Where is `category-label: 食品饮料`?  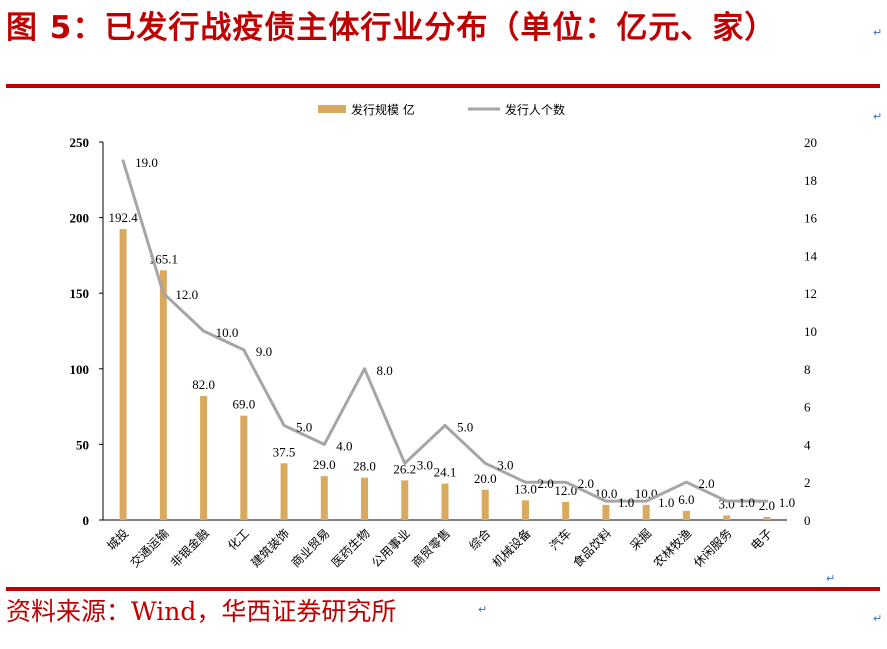 category-label: 食品饮料 is located at coordinates (592, 548).